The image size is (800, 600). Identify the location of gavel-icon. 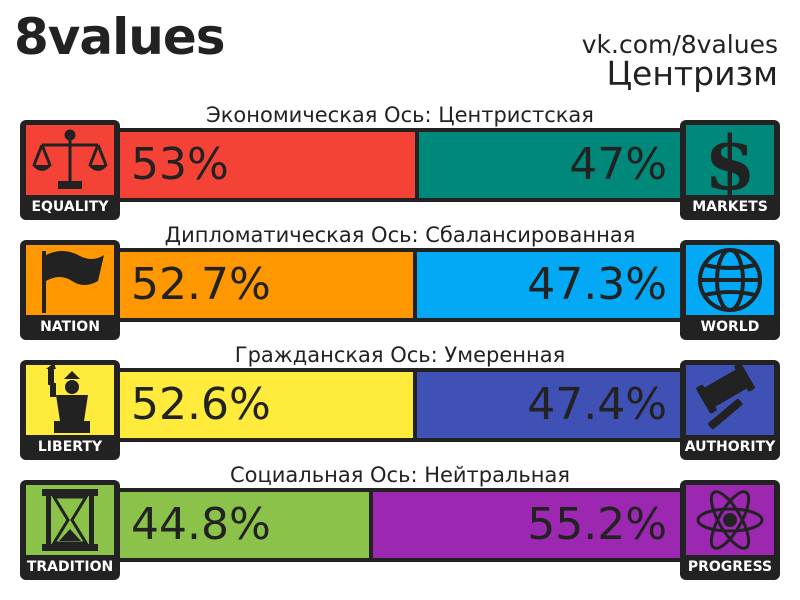
(730, 400).